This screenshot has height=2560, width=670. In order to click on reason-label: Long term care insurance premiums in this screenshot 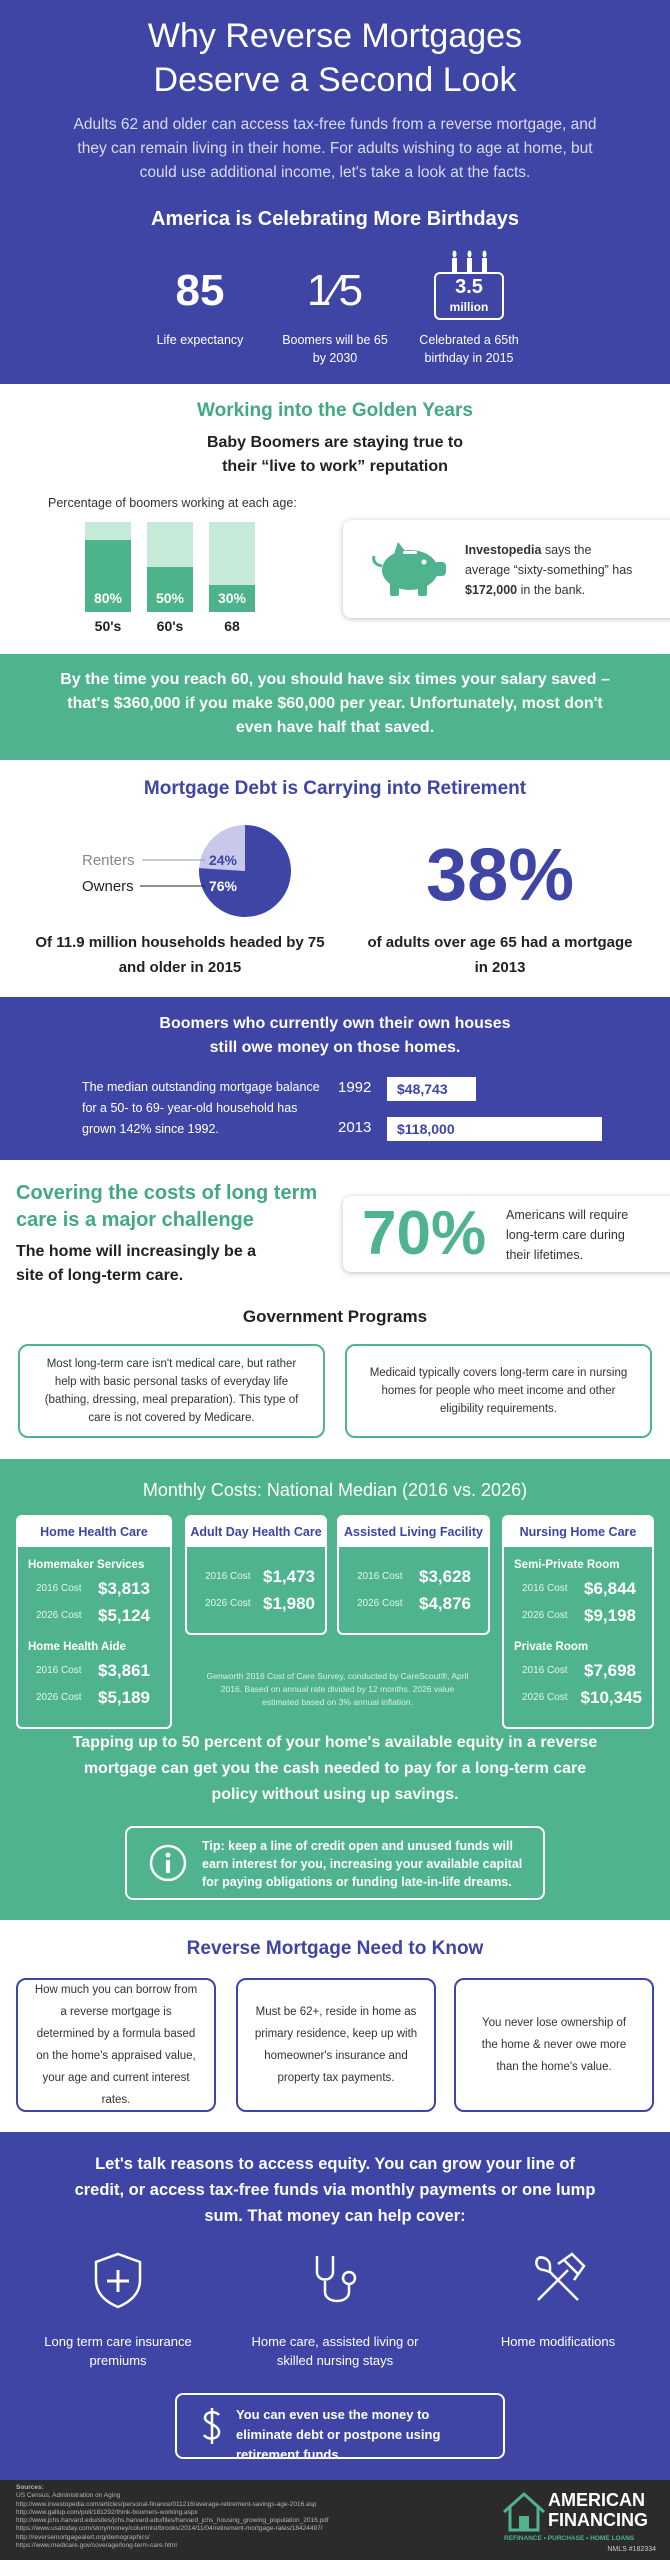, I will do `click(118, 2351)`.